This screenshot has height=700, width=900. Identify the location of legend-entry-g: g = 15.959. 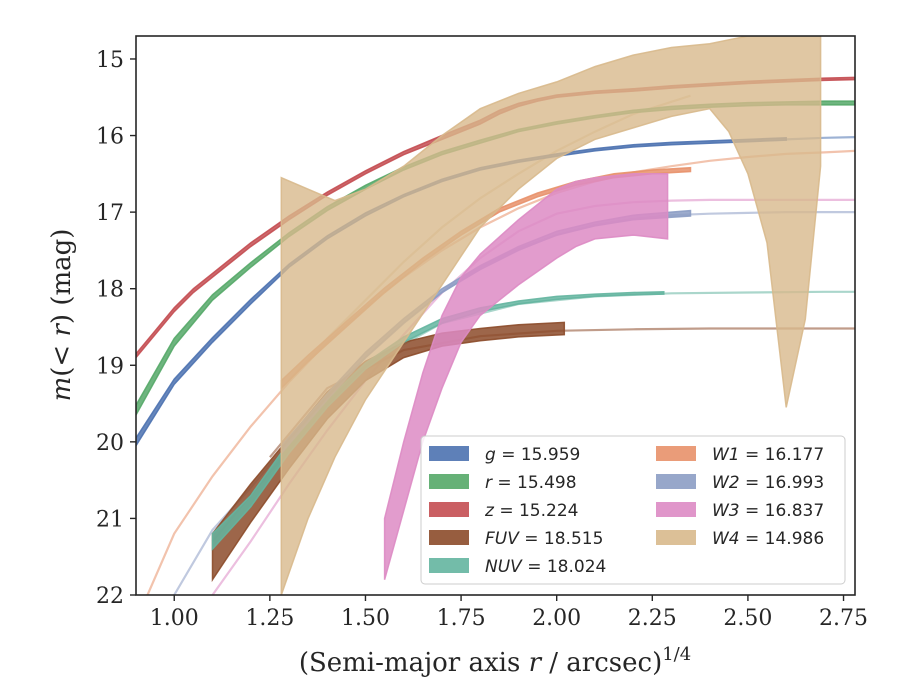
(504, 455).